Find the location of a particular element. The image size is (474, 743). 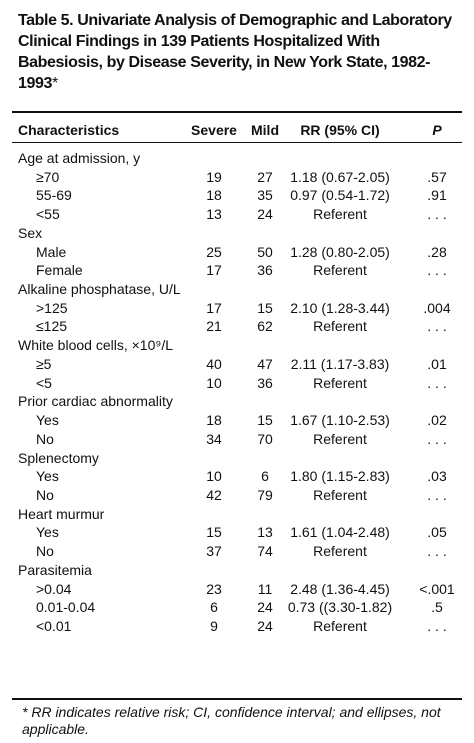

rr-cell: 2.11 (1.17-3.83) is located at coordinates (340, 363).